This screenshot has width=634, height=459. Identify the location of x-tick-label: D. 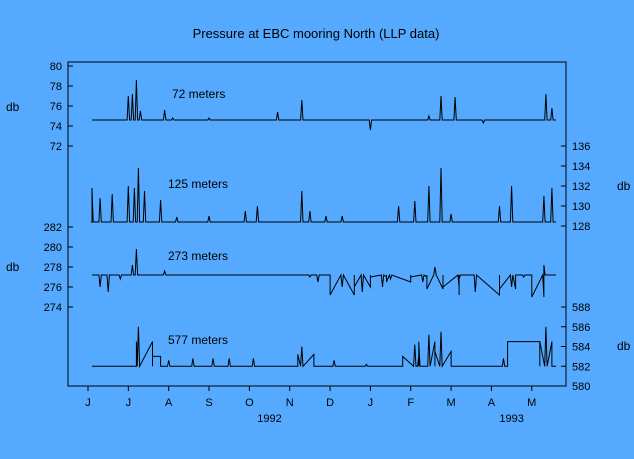
(330, 403).